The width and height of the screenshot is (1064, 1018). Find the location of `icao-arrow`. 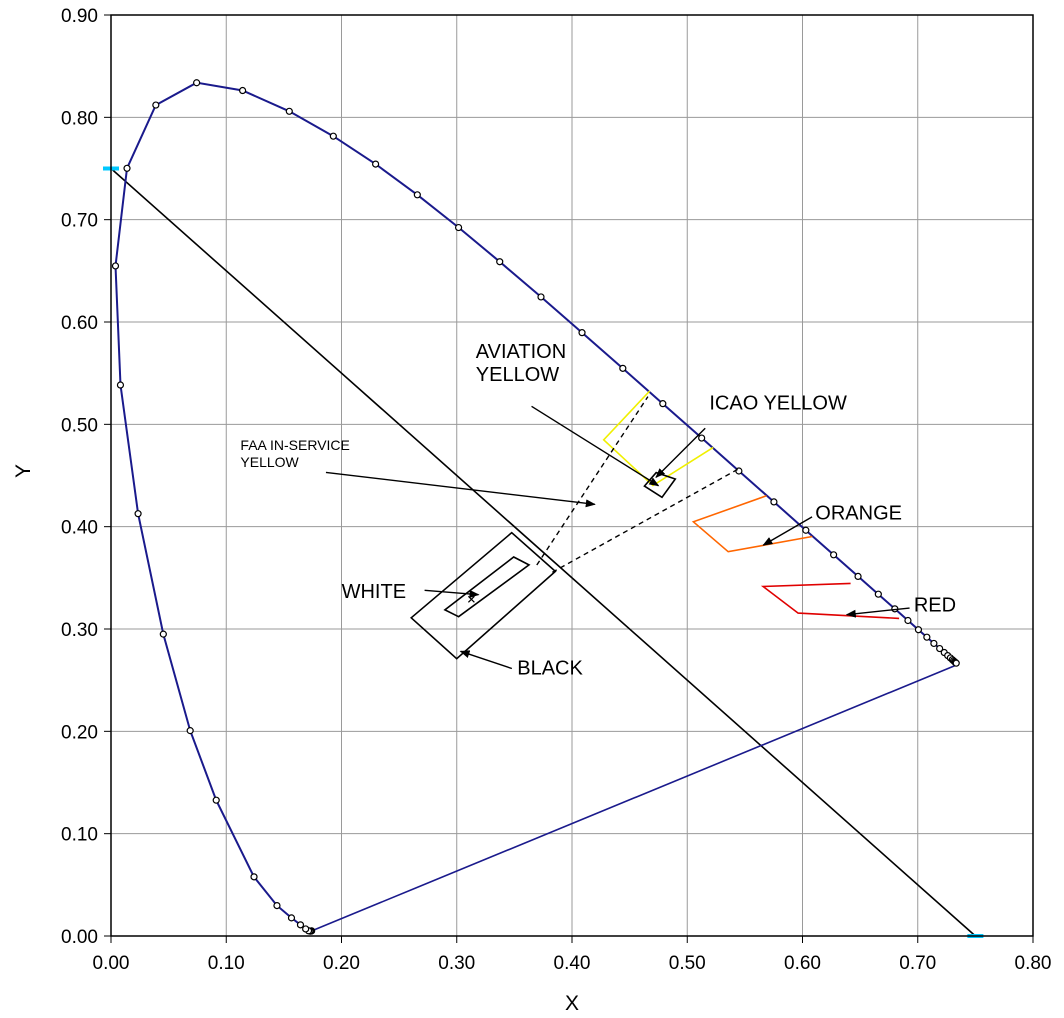

icao-arrow is located at coordinates (680, 453).